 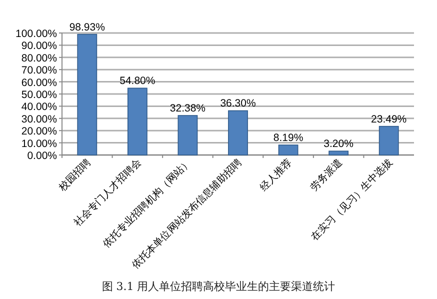 What do you see at coordinates (39, 95) in the screenshot?
I see `y-tick-label: 50.00%` at bounding box center [39, 95].